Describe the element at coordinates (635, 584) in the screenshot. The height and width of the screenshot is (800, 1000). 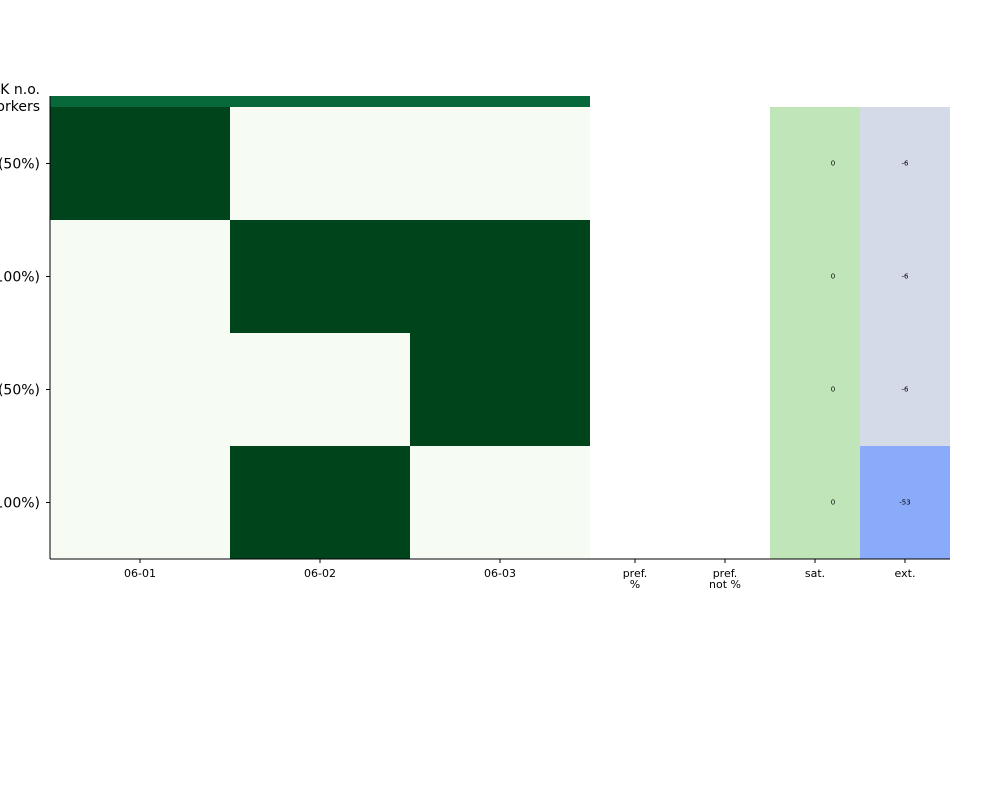
I see `summary-column-label: %` at that location.